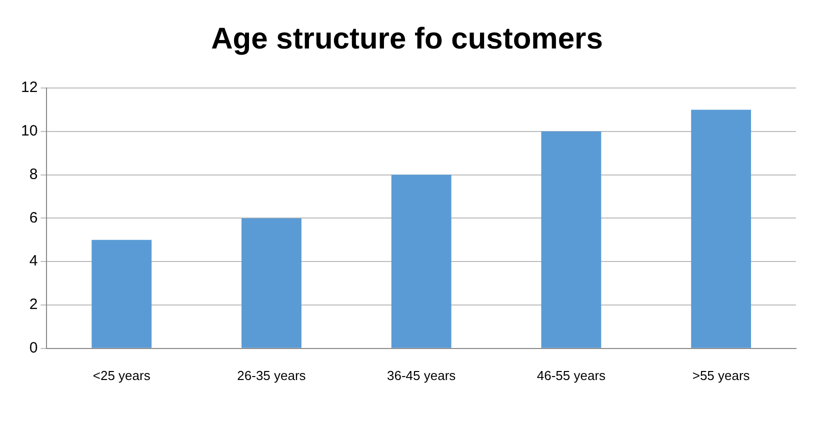 The image size is (814, 432). I want to click on x-tick-label: >55 years, so click(721, 375).